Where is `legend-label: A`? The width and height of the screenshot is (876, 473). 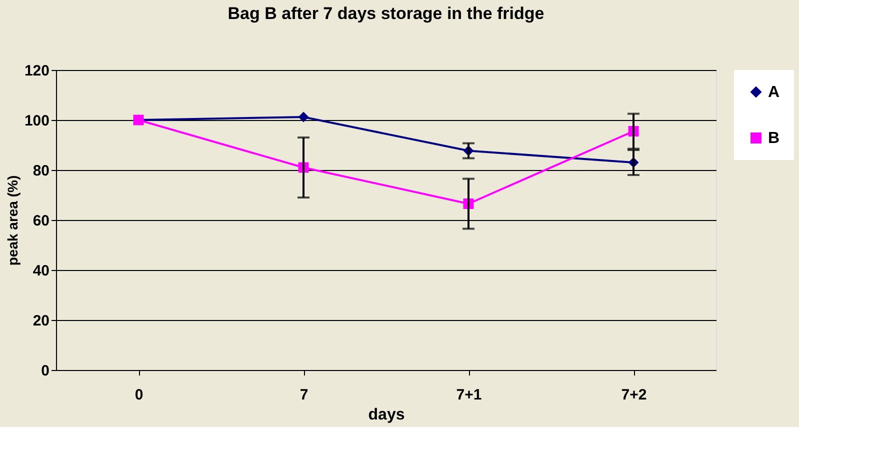
legend-label: A is located at coordinates (774, 92).